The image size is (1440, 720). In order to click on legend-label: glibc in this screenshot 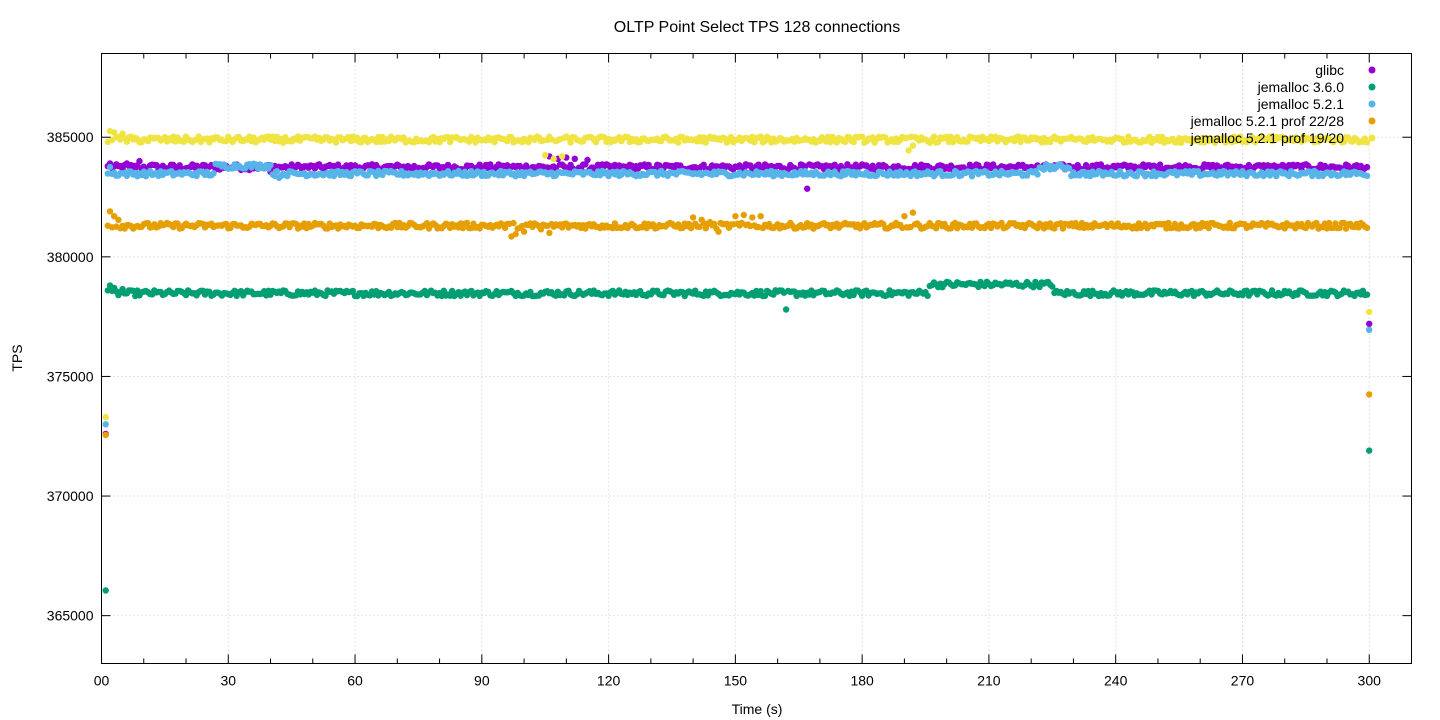, I will do `click(1329, 70)`.